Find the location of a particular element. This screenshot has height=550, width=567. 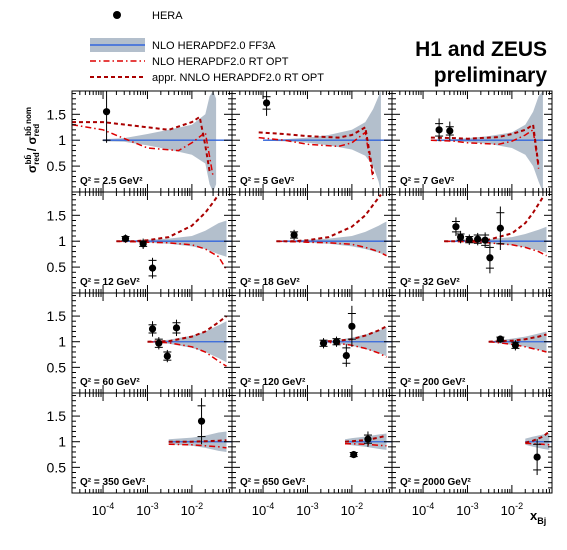

legend-entry-hera: HERA is located at coordinates (148, 16).